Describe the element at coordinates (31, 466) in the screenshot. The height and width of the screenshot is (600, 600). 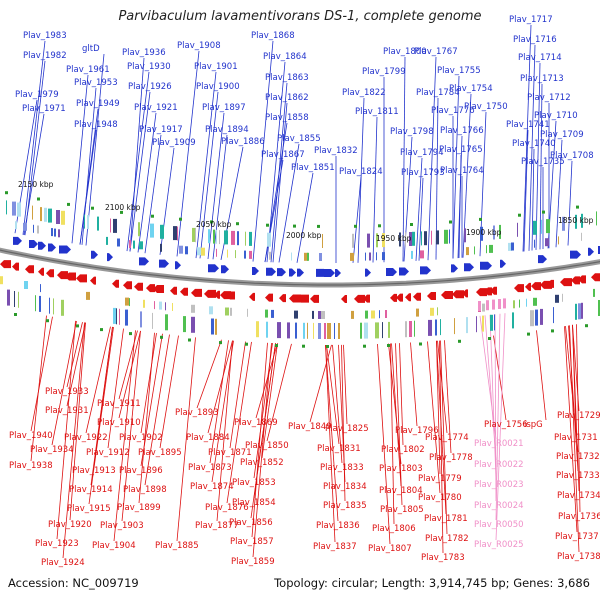
I see `reverse-gene-label: Plav_1938` at that location.